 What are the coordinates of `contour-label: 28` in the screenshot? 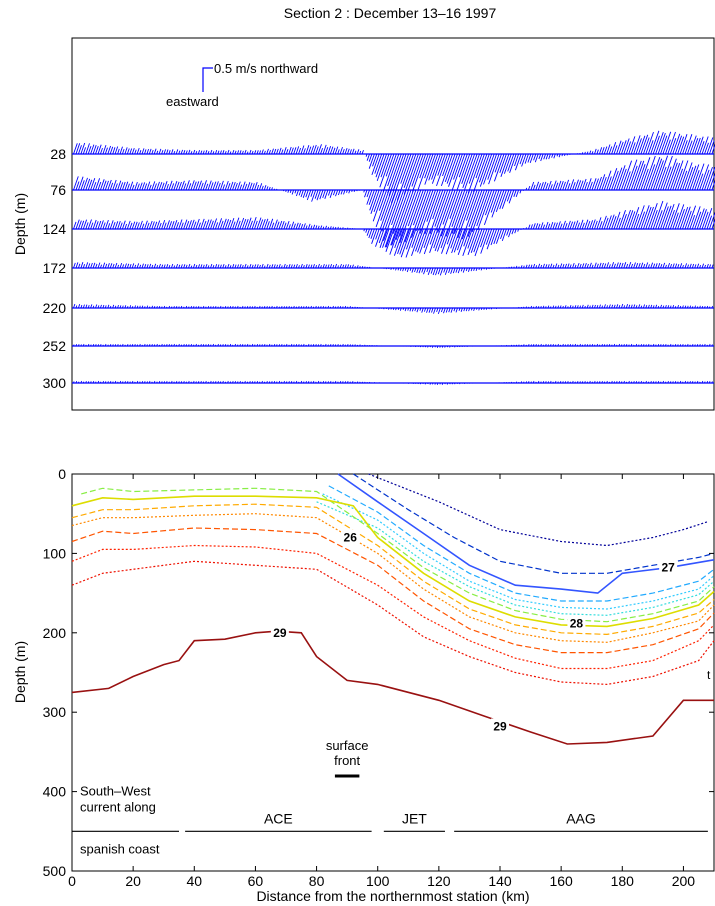 It's located at (577, 623).